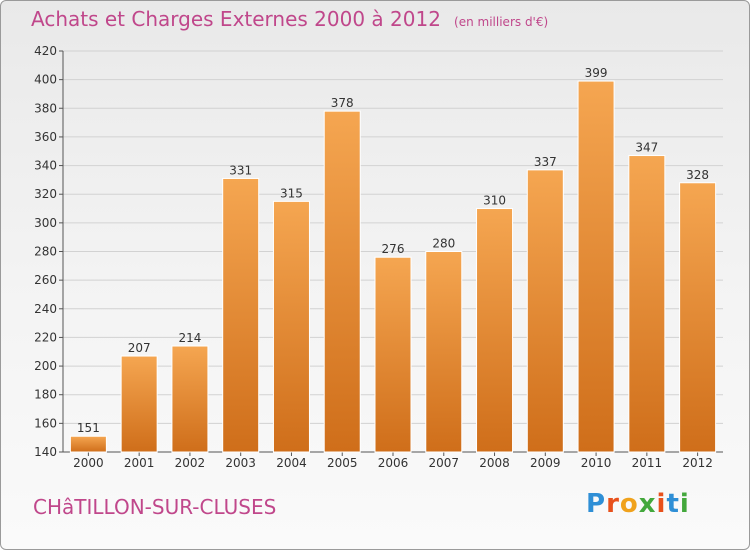 The width and height of the screenshot is (750, 550). Describe the element at coordinates (629, 504) in the screenshot. I see `logo-letter: o` at that location.